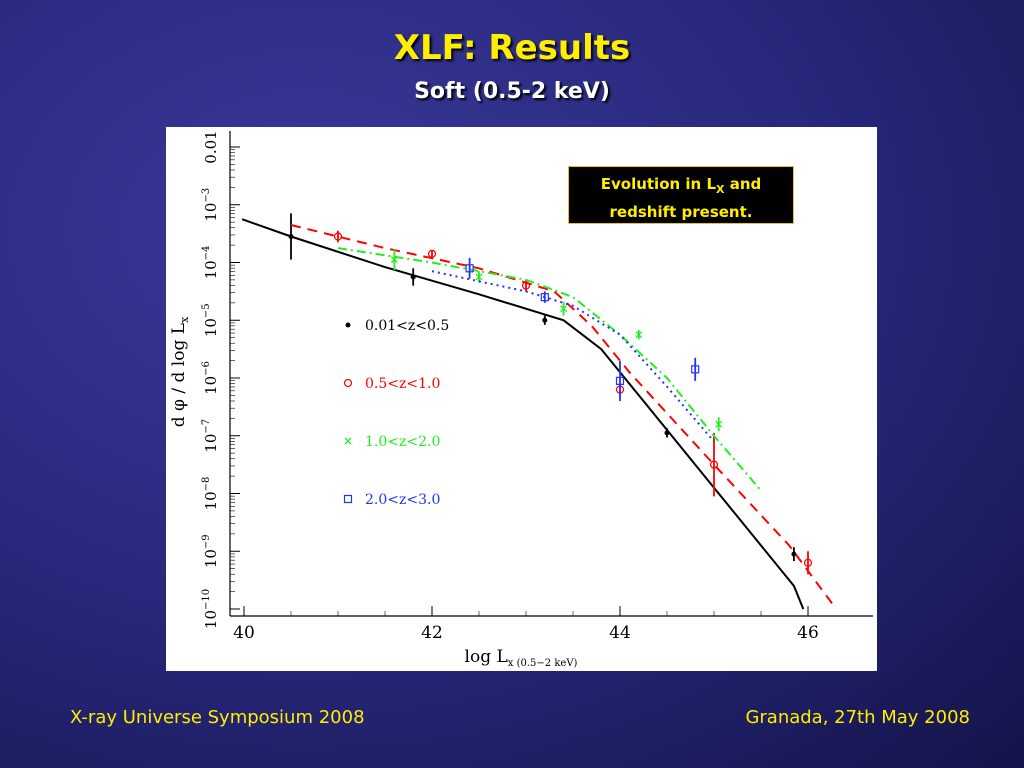  What do you see at coordinates (206, 310) in the screenshot?
I see `y-tick-label-exp: −5` at bounding box center [206, 310].